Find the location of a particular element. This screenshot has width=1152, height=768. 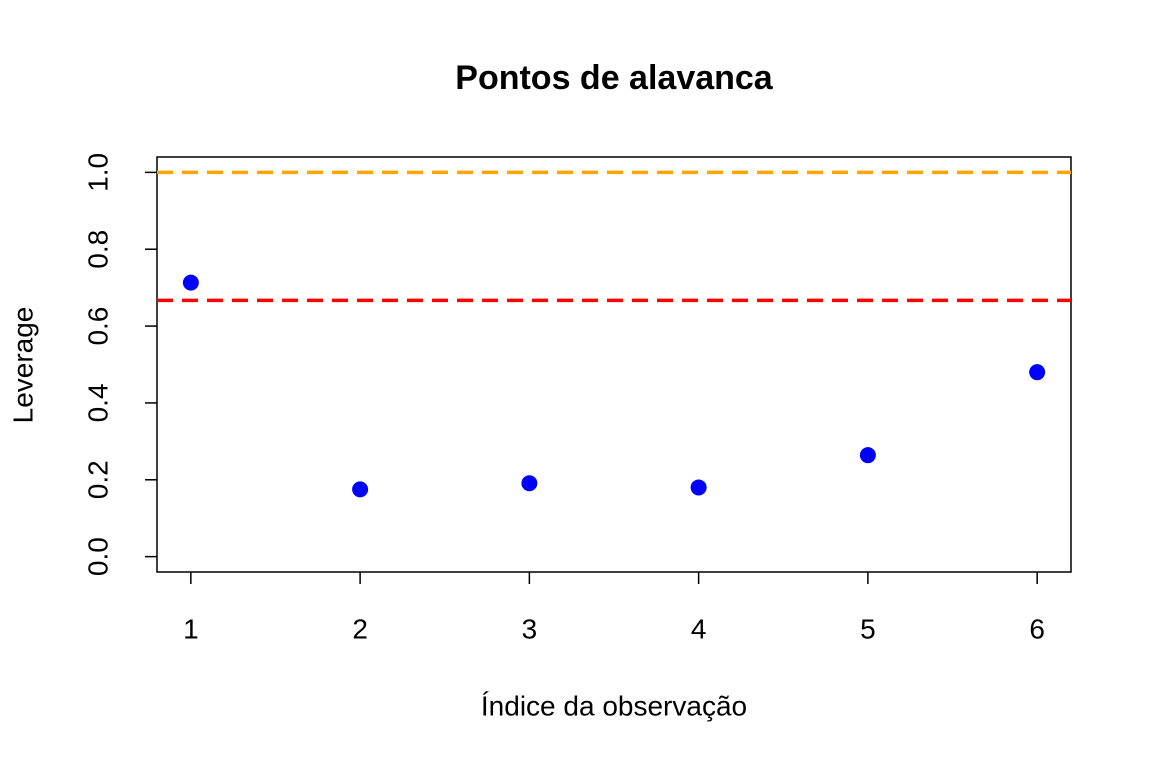

y-tick-label: 0.2 is located at coordinates (97, 479).